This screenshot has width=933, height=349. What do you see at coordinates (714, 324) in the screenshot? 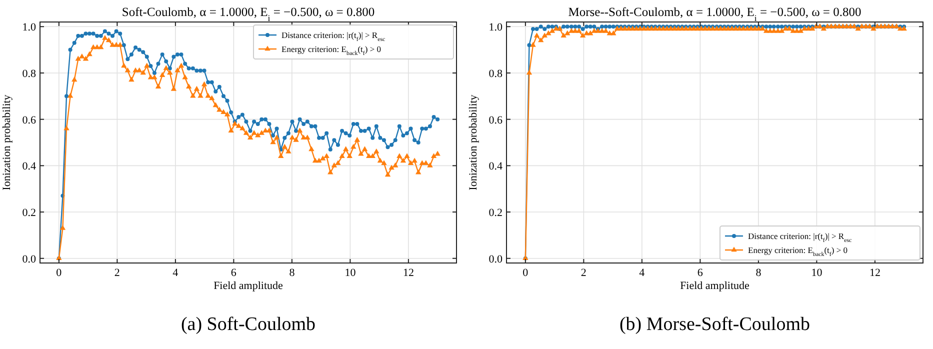
I see `text: (b) Morse-Soft-Coulomb` at bounding box center [714, 324].